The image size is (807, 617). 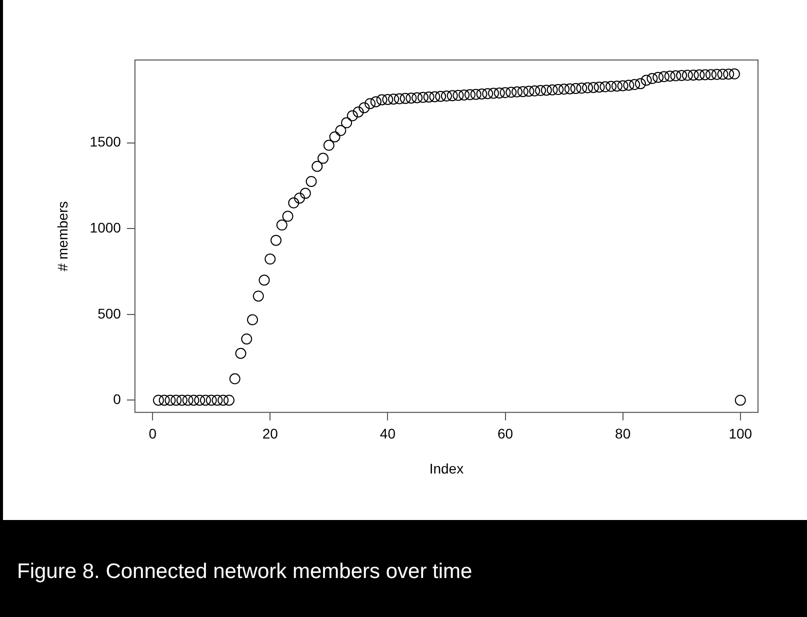 I want to click on x-tick-label: 80, so click(x=623, y=434).